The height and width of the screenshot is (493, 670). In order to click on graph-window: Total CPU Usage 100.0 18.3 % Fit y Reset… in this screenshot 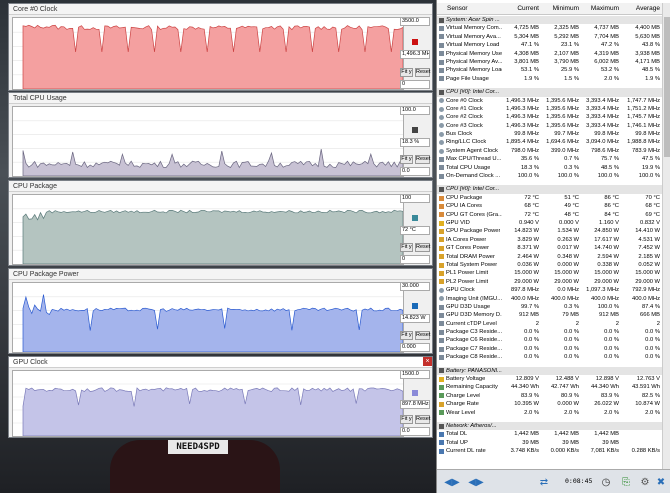, I will do `click(220, 135)`.